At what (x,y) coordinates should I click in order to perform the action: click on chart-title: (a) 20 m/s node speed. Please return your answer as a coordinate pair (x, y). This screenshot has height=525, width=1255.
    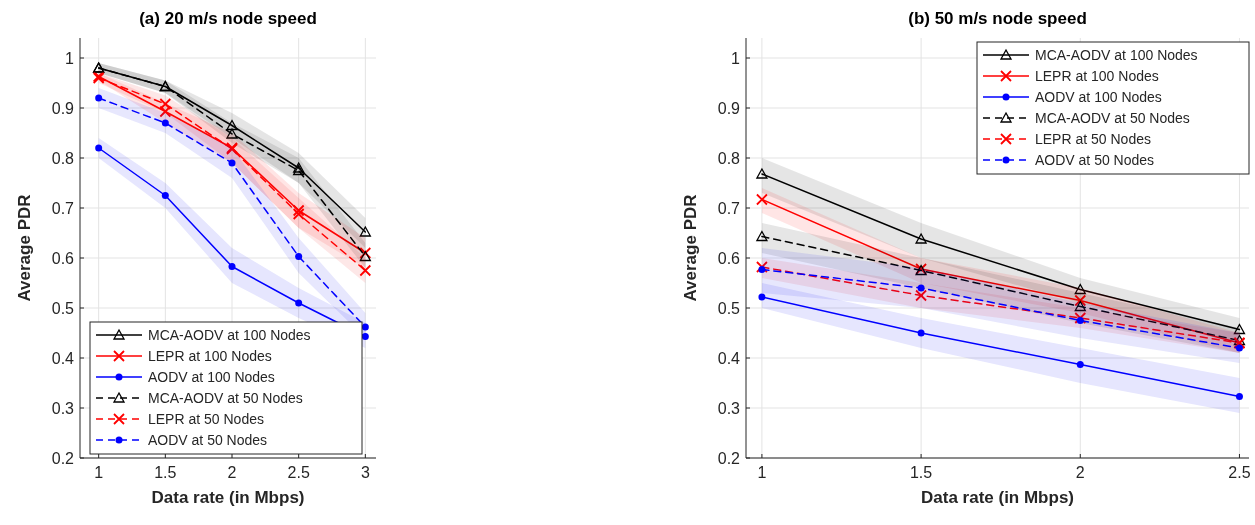
    Looking at the image, I should click on (228, 18).